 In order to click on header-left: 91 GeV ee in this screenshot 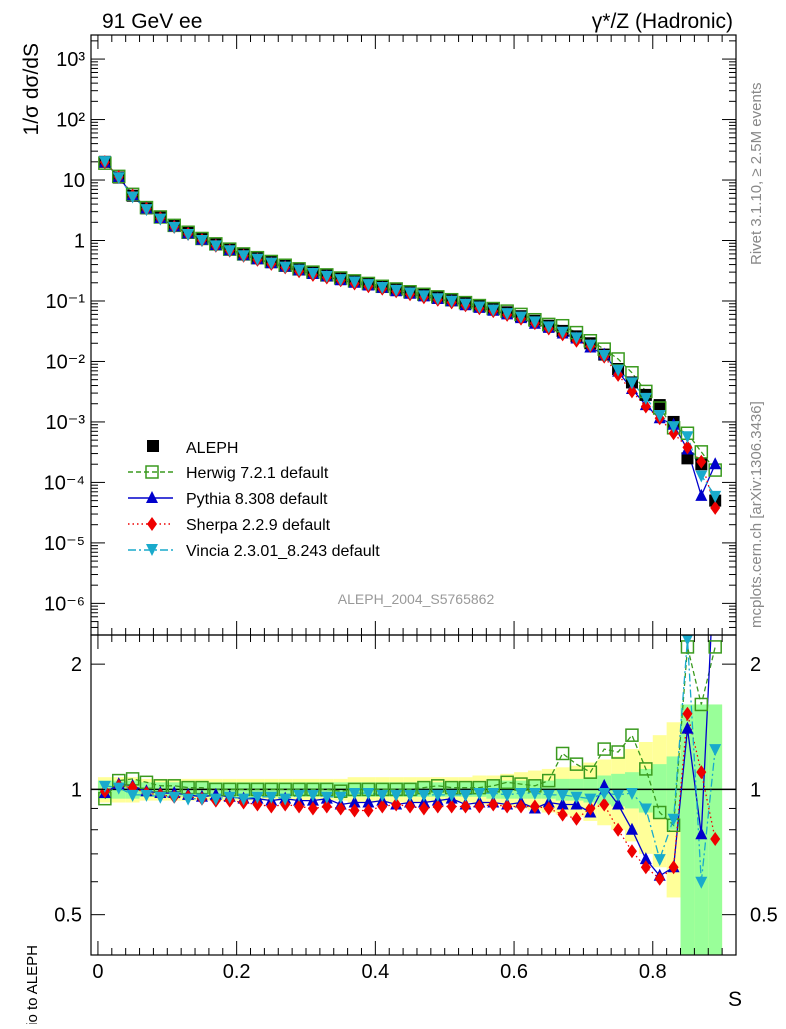, I will do `click(152, 21)`.